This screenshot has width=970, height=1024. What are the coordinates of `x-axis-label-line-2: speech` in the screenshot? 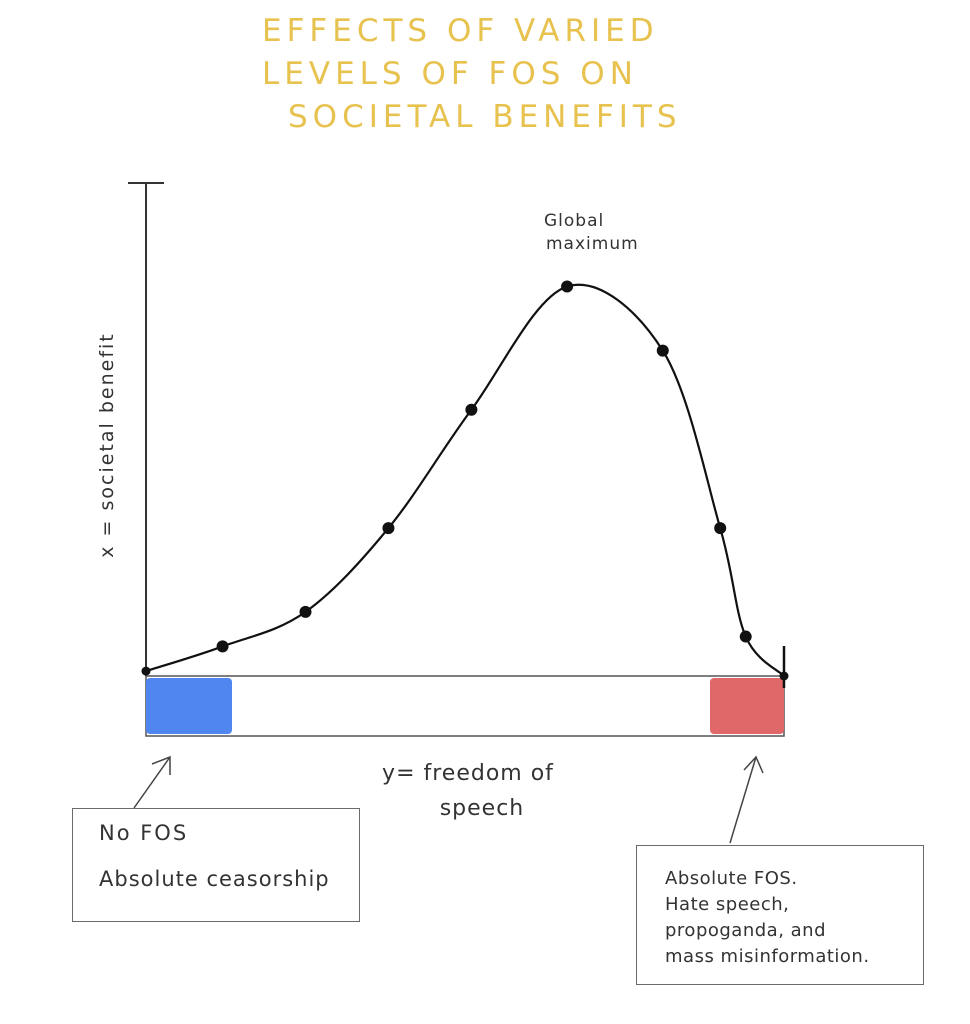 It's located at (482, 808).